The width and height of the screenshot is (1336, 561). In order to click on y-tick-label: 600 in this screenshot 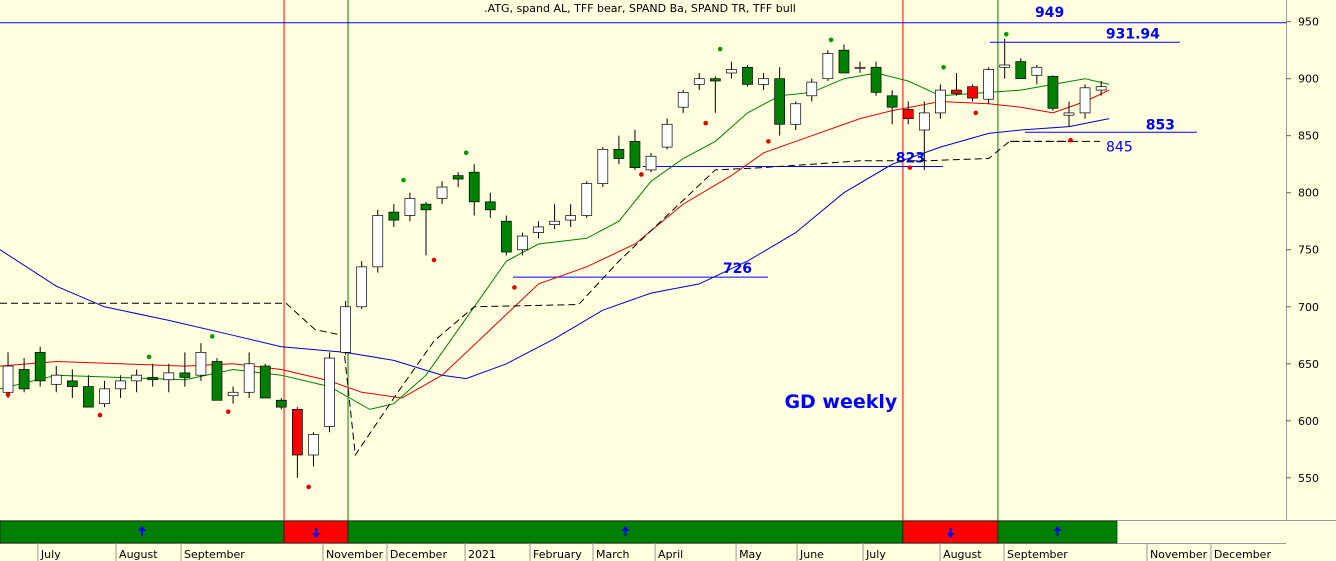, I will do `click(1308, 421)`.